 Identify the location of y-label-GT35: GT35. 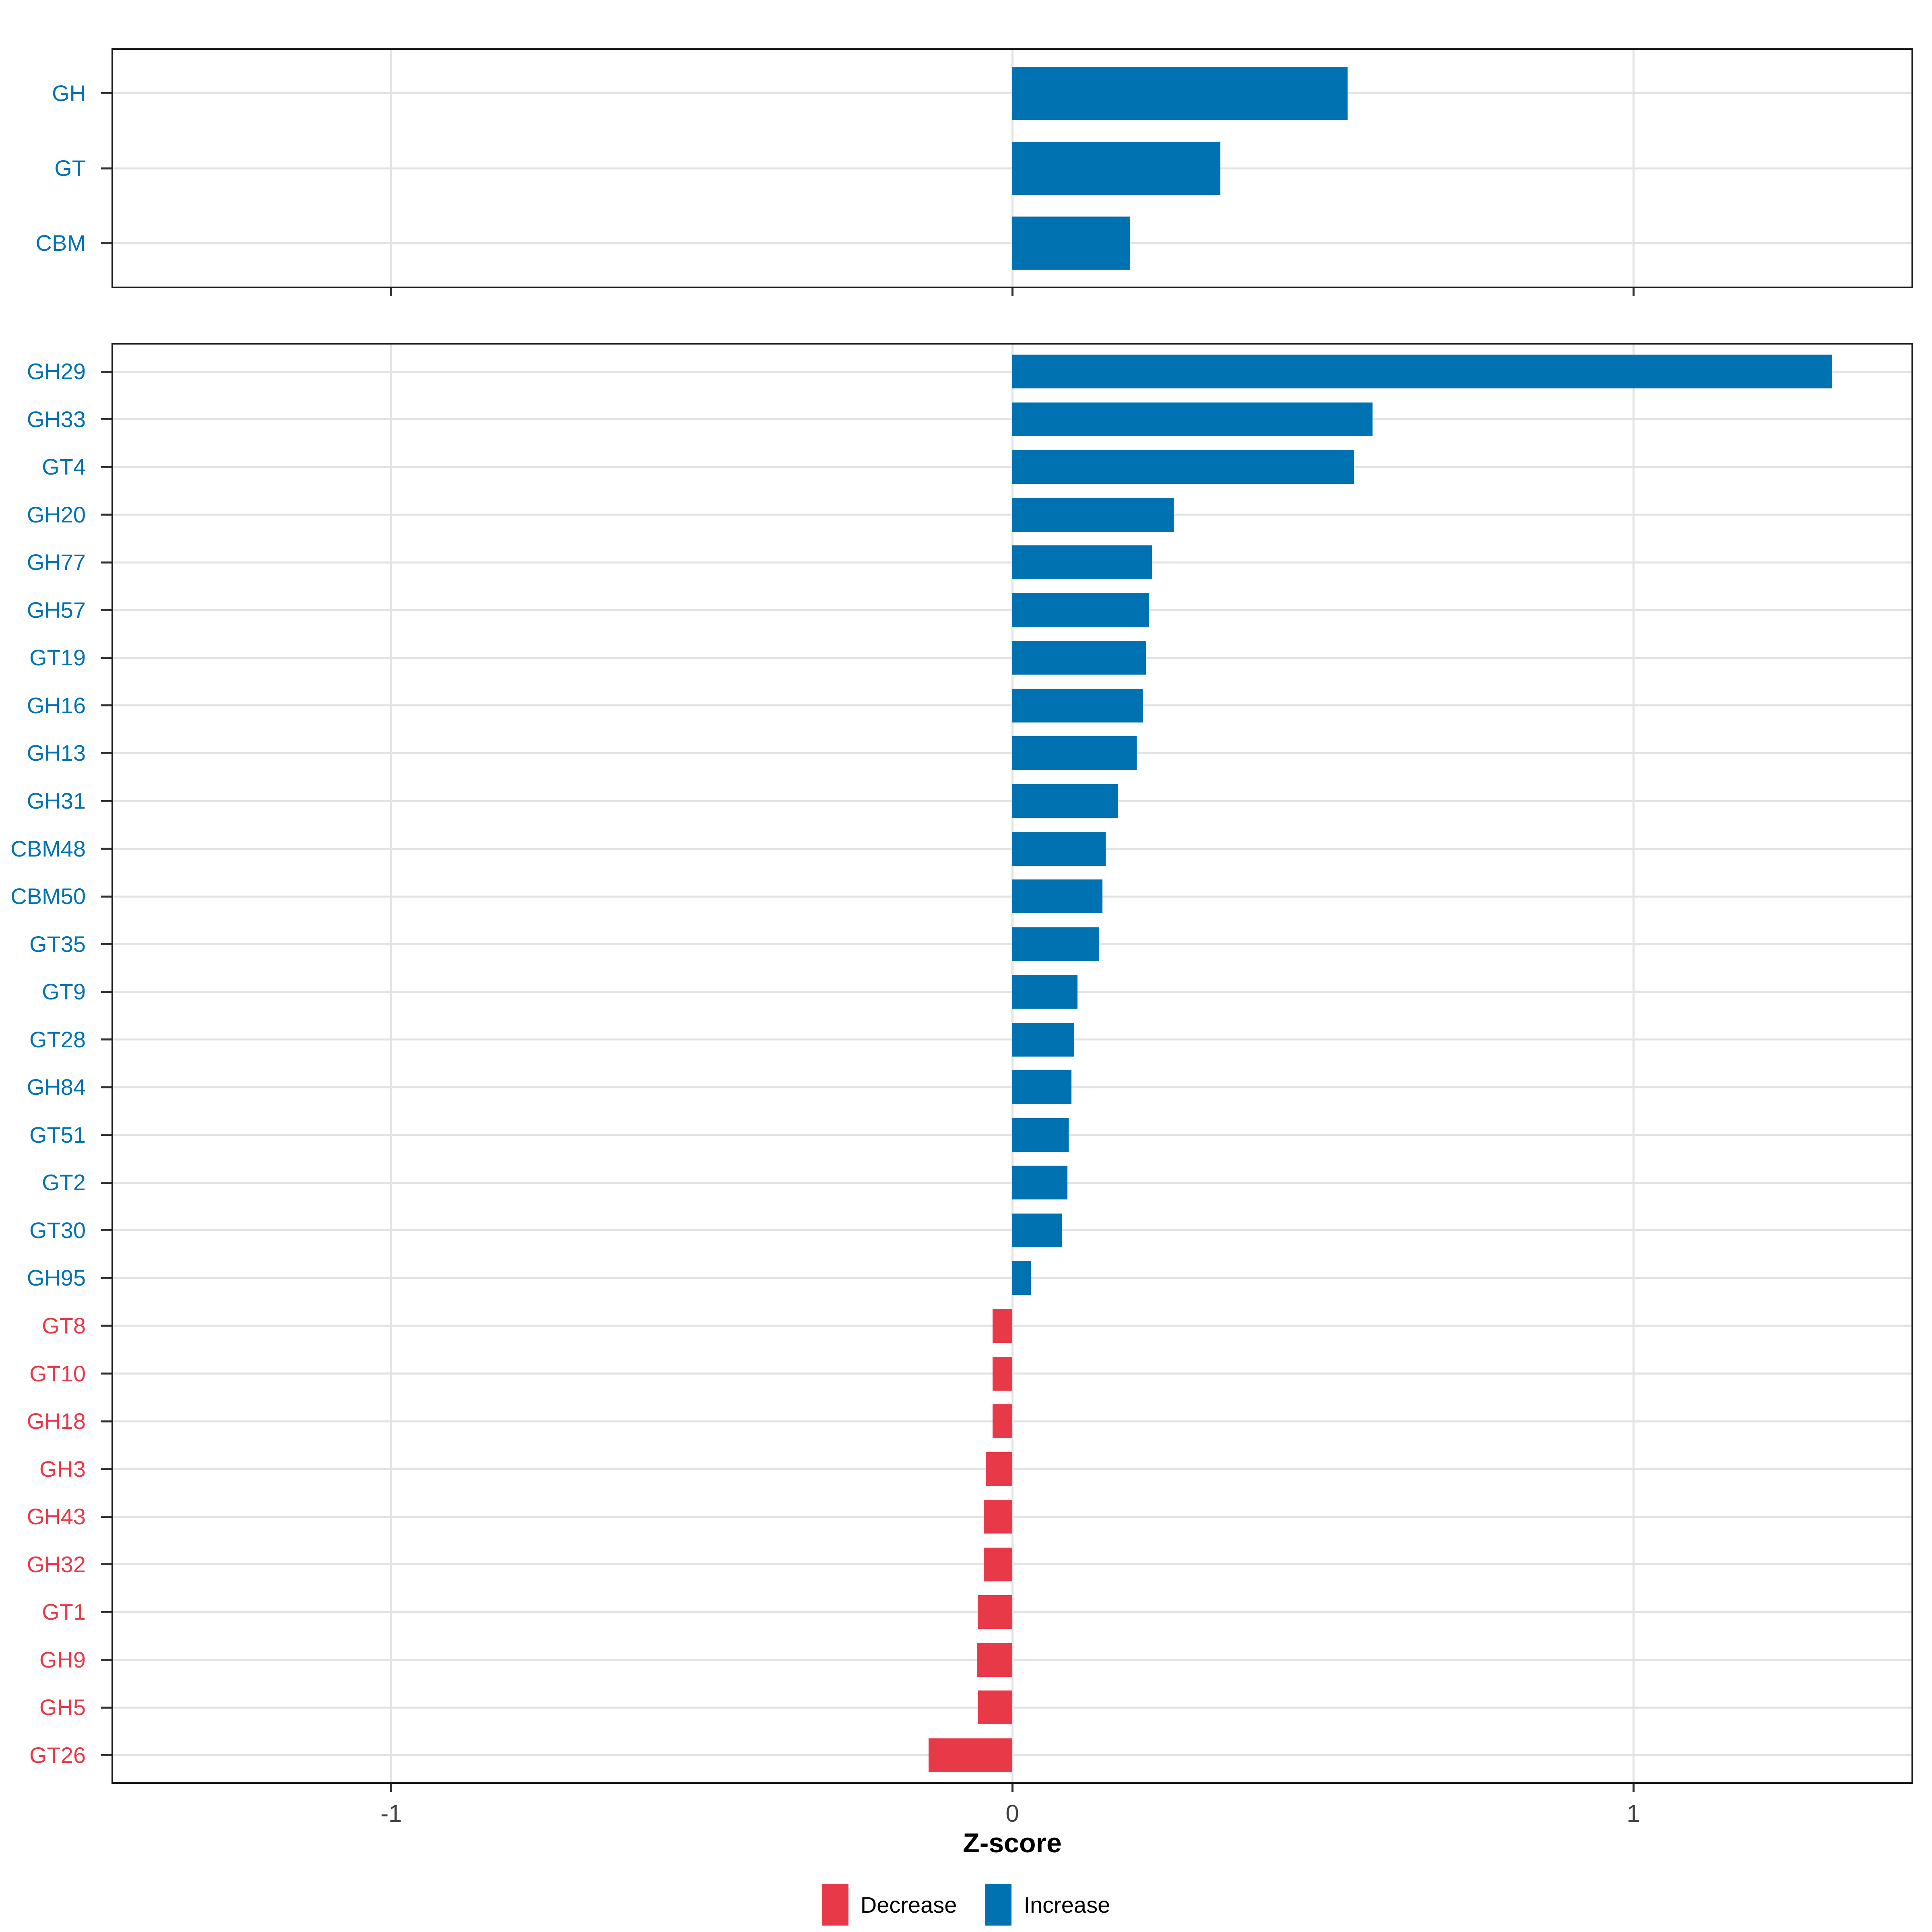
(57, 944).